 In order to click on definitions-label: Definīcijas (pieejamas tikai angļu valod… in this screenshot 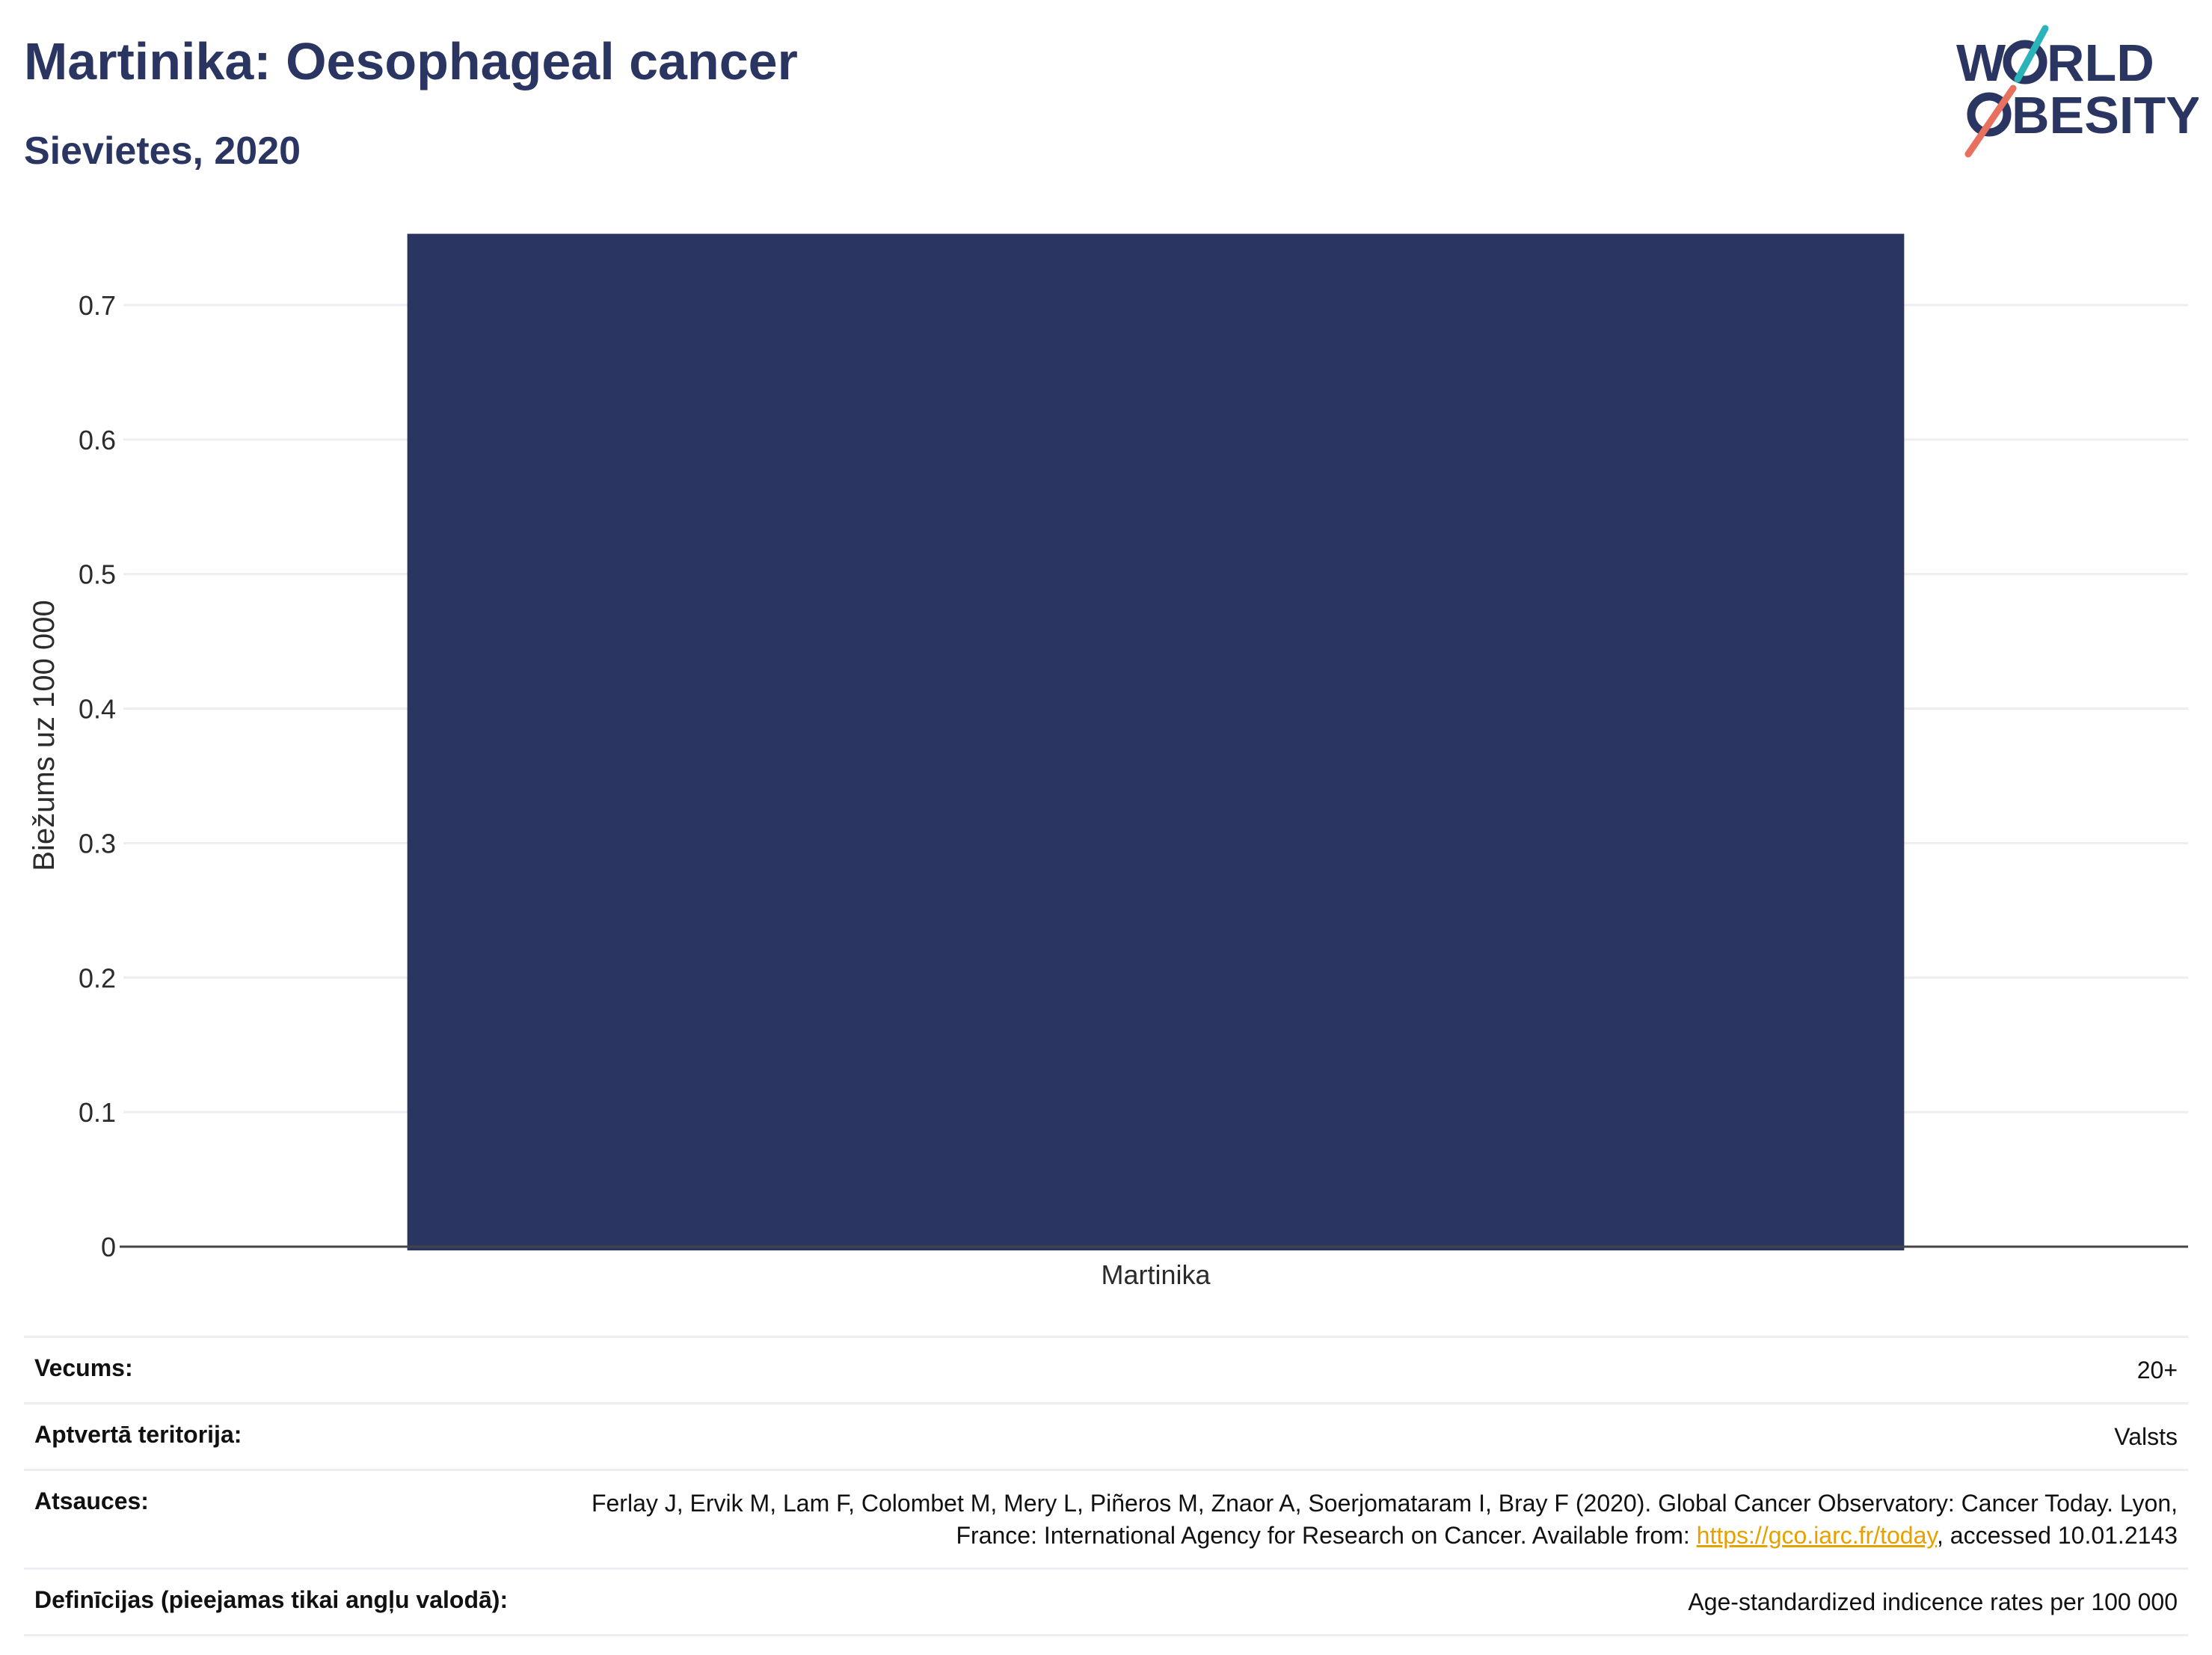, I will do `click(271, 1602)`.